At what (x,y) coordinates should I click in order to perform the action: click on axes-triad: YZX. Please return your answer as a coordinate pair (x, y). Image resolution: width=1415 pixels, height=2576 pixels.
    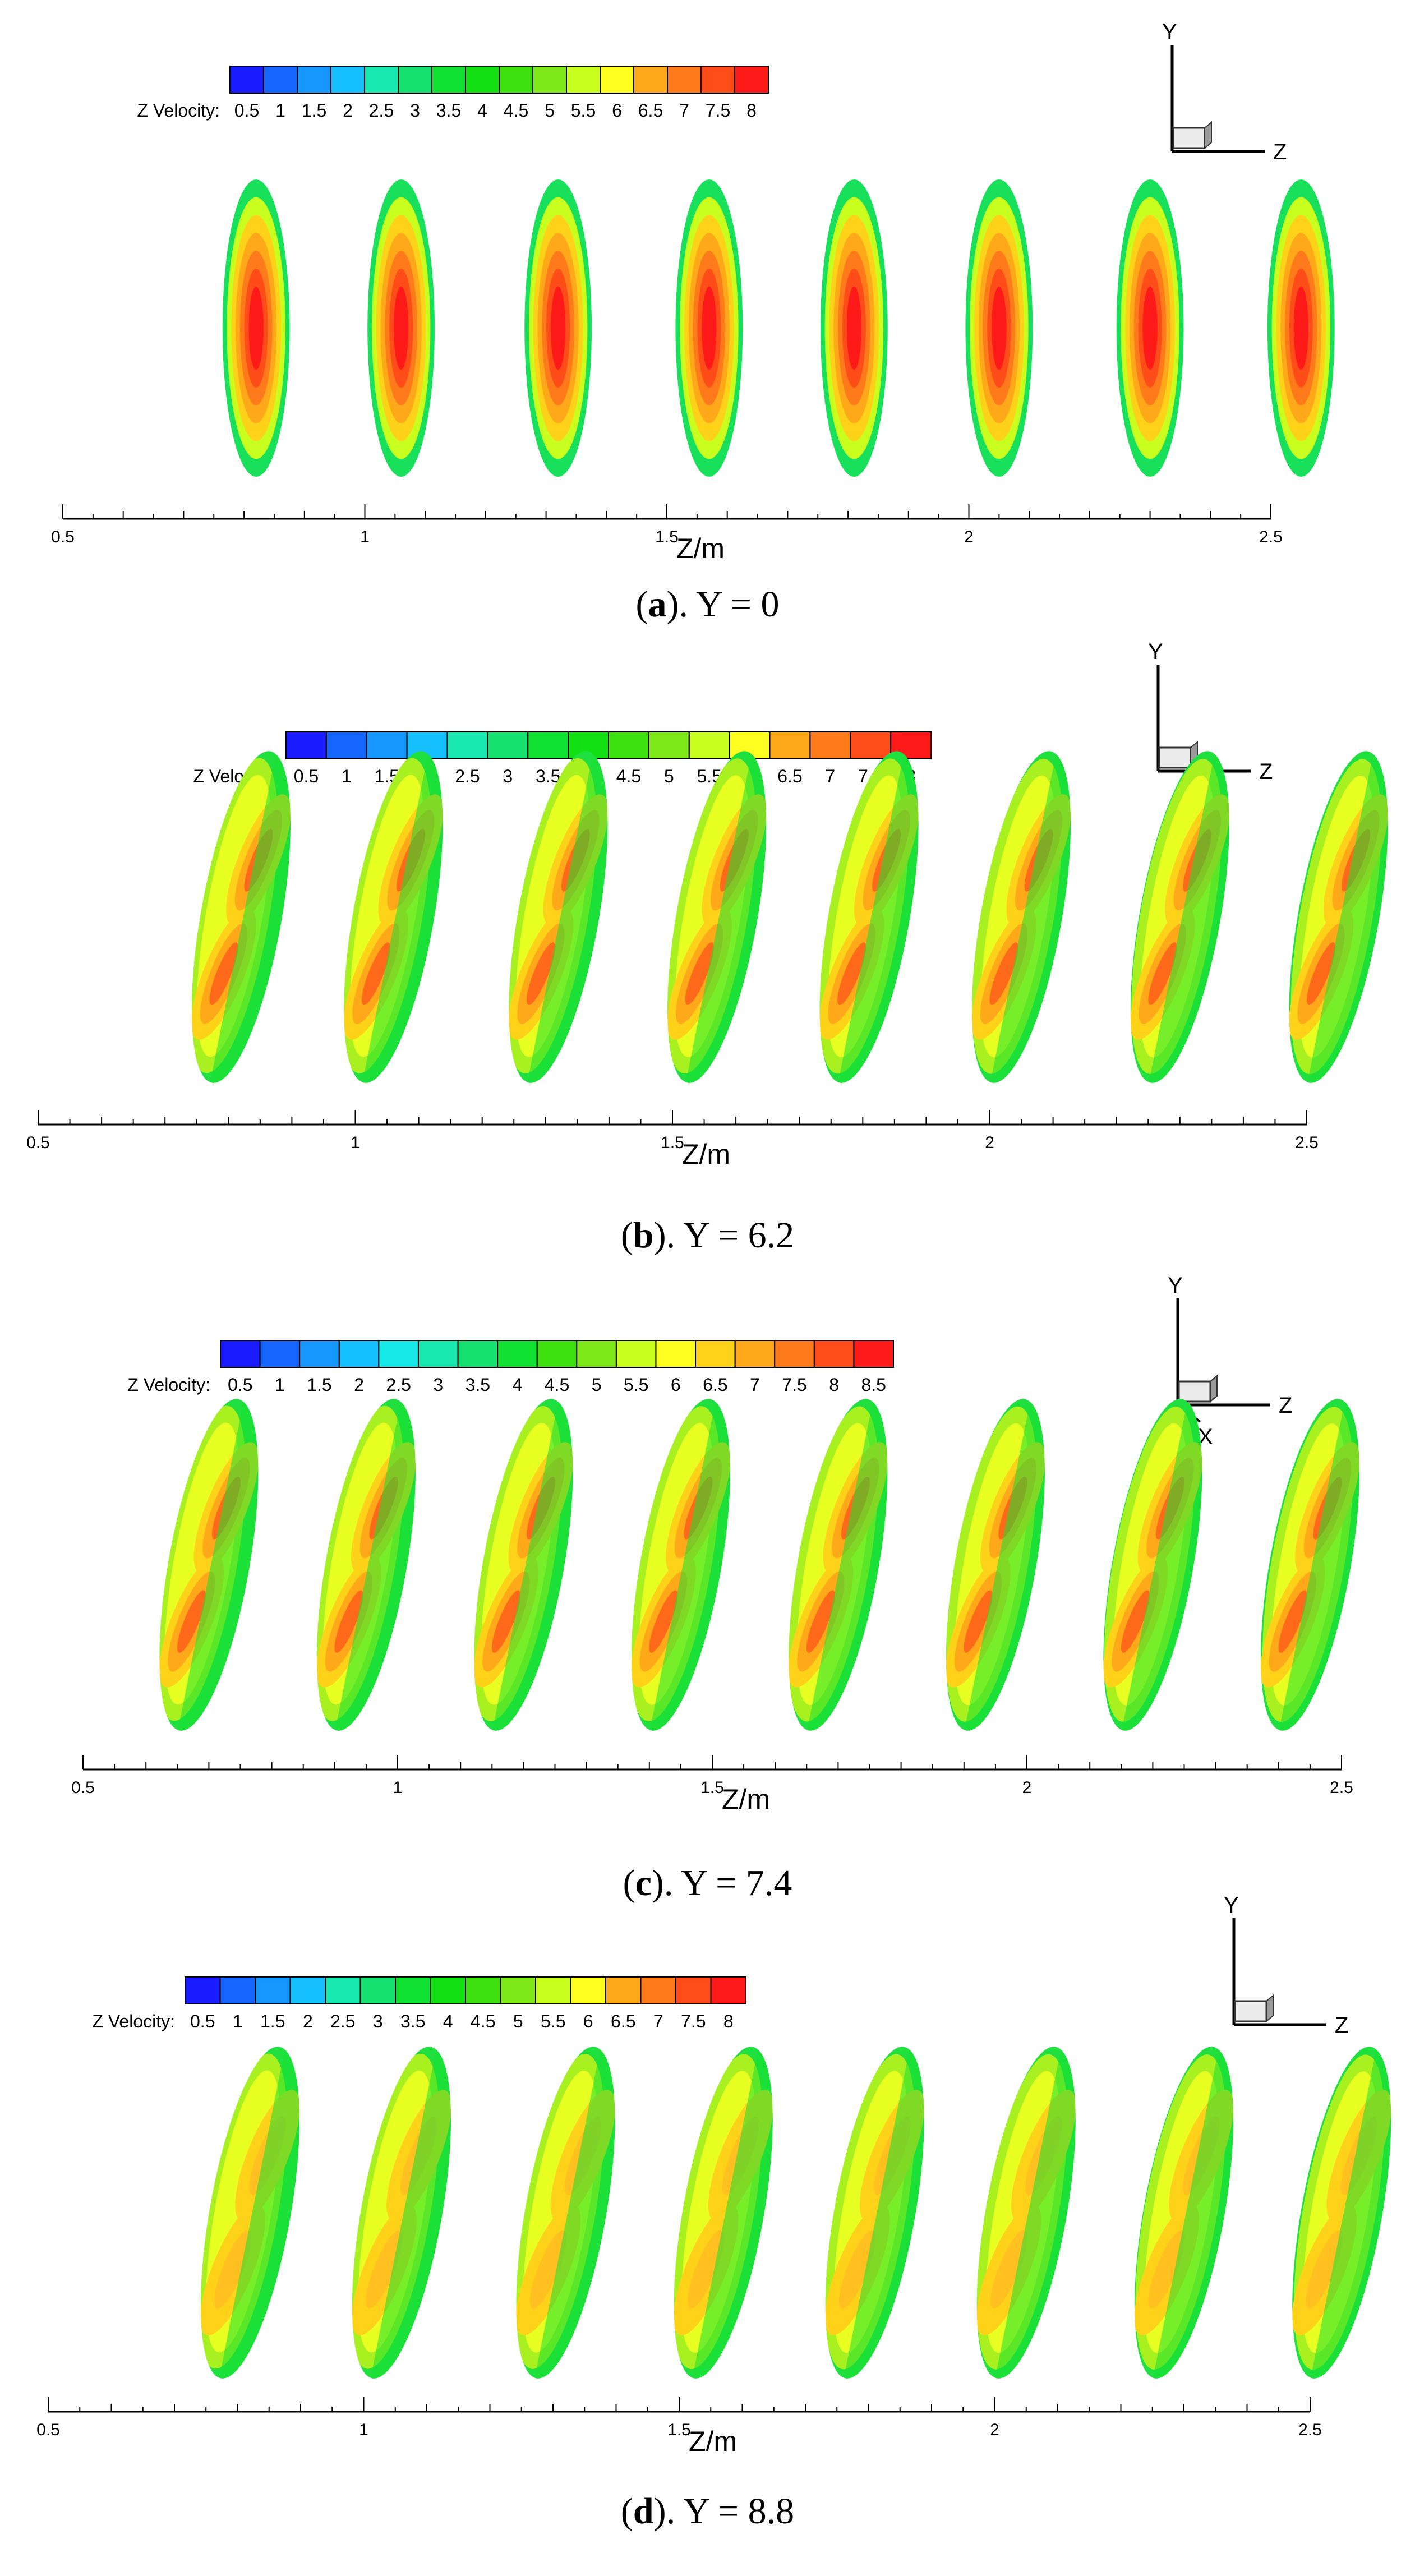
    Looking at the image, I should click on (1230, 1361).